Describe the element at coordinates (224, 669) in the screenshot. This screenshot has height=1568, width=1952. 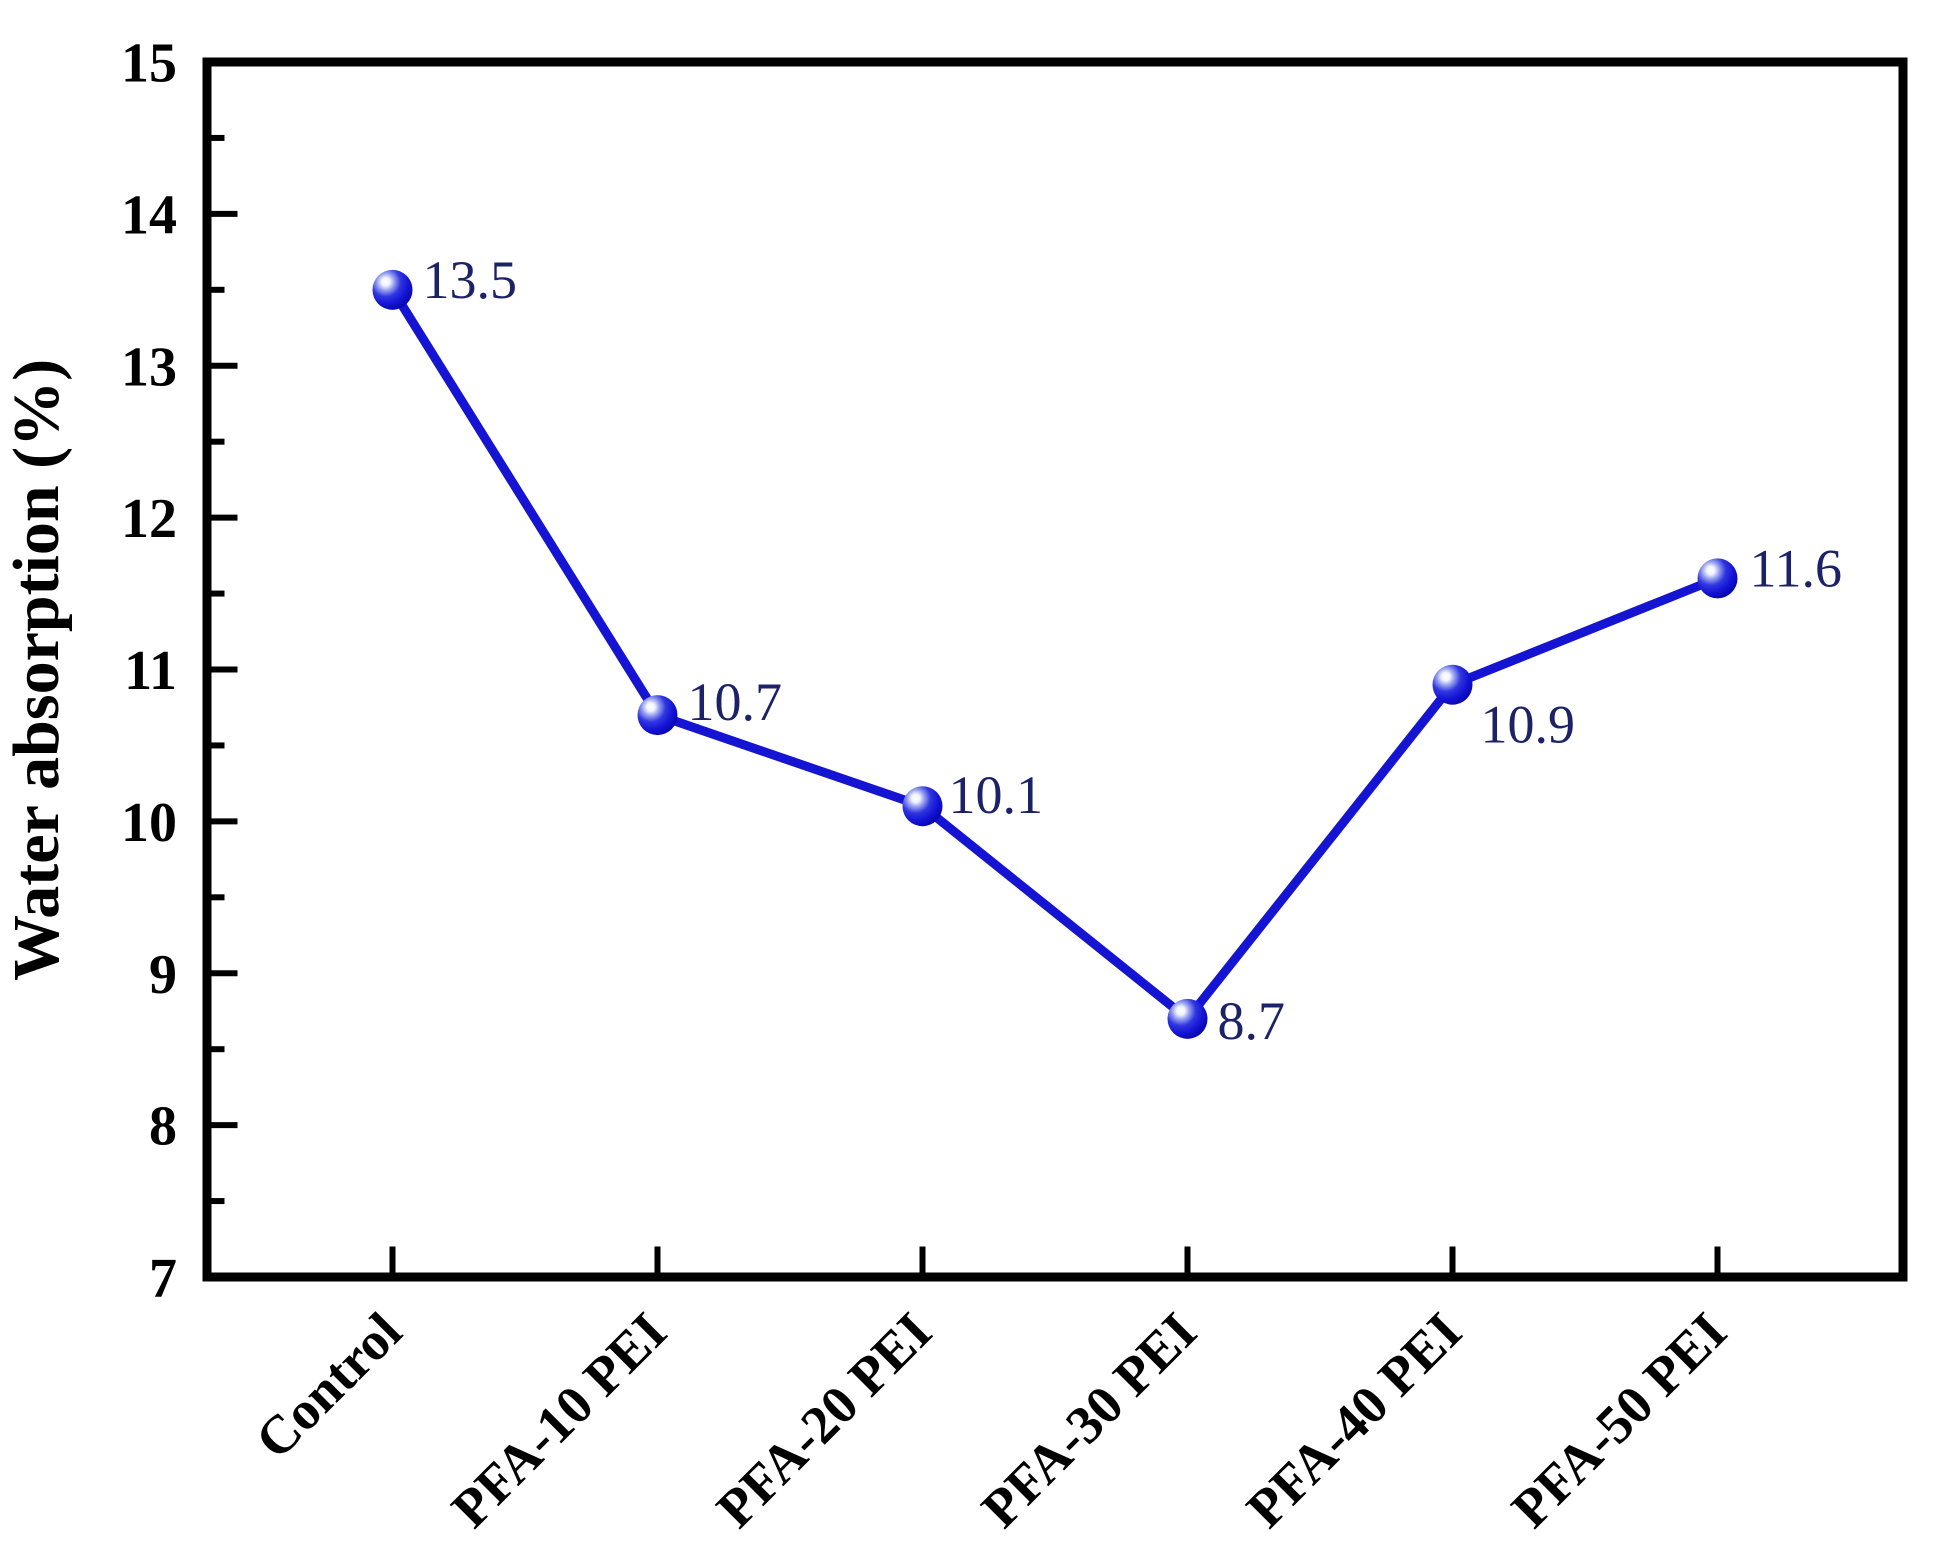
I see `y-axis-ticks` at that location.